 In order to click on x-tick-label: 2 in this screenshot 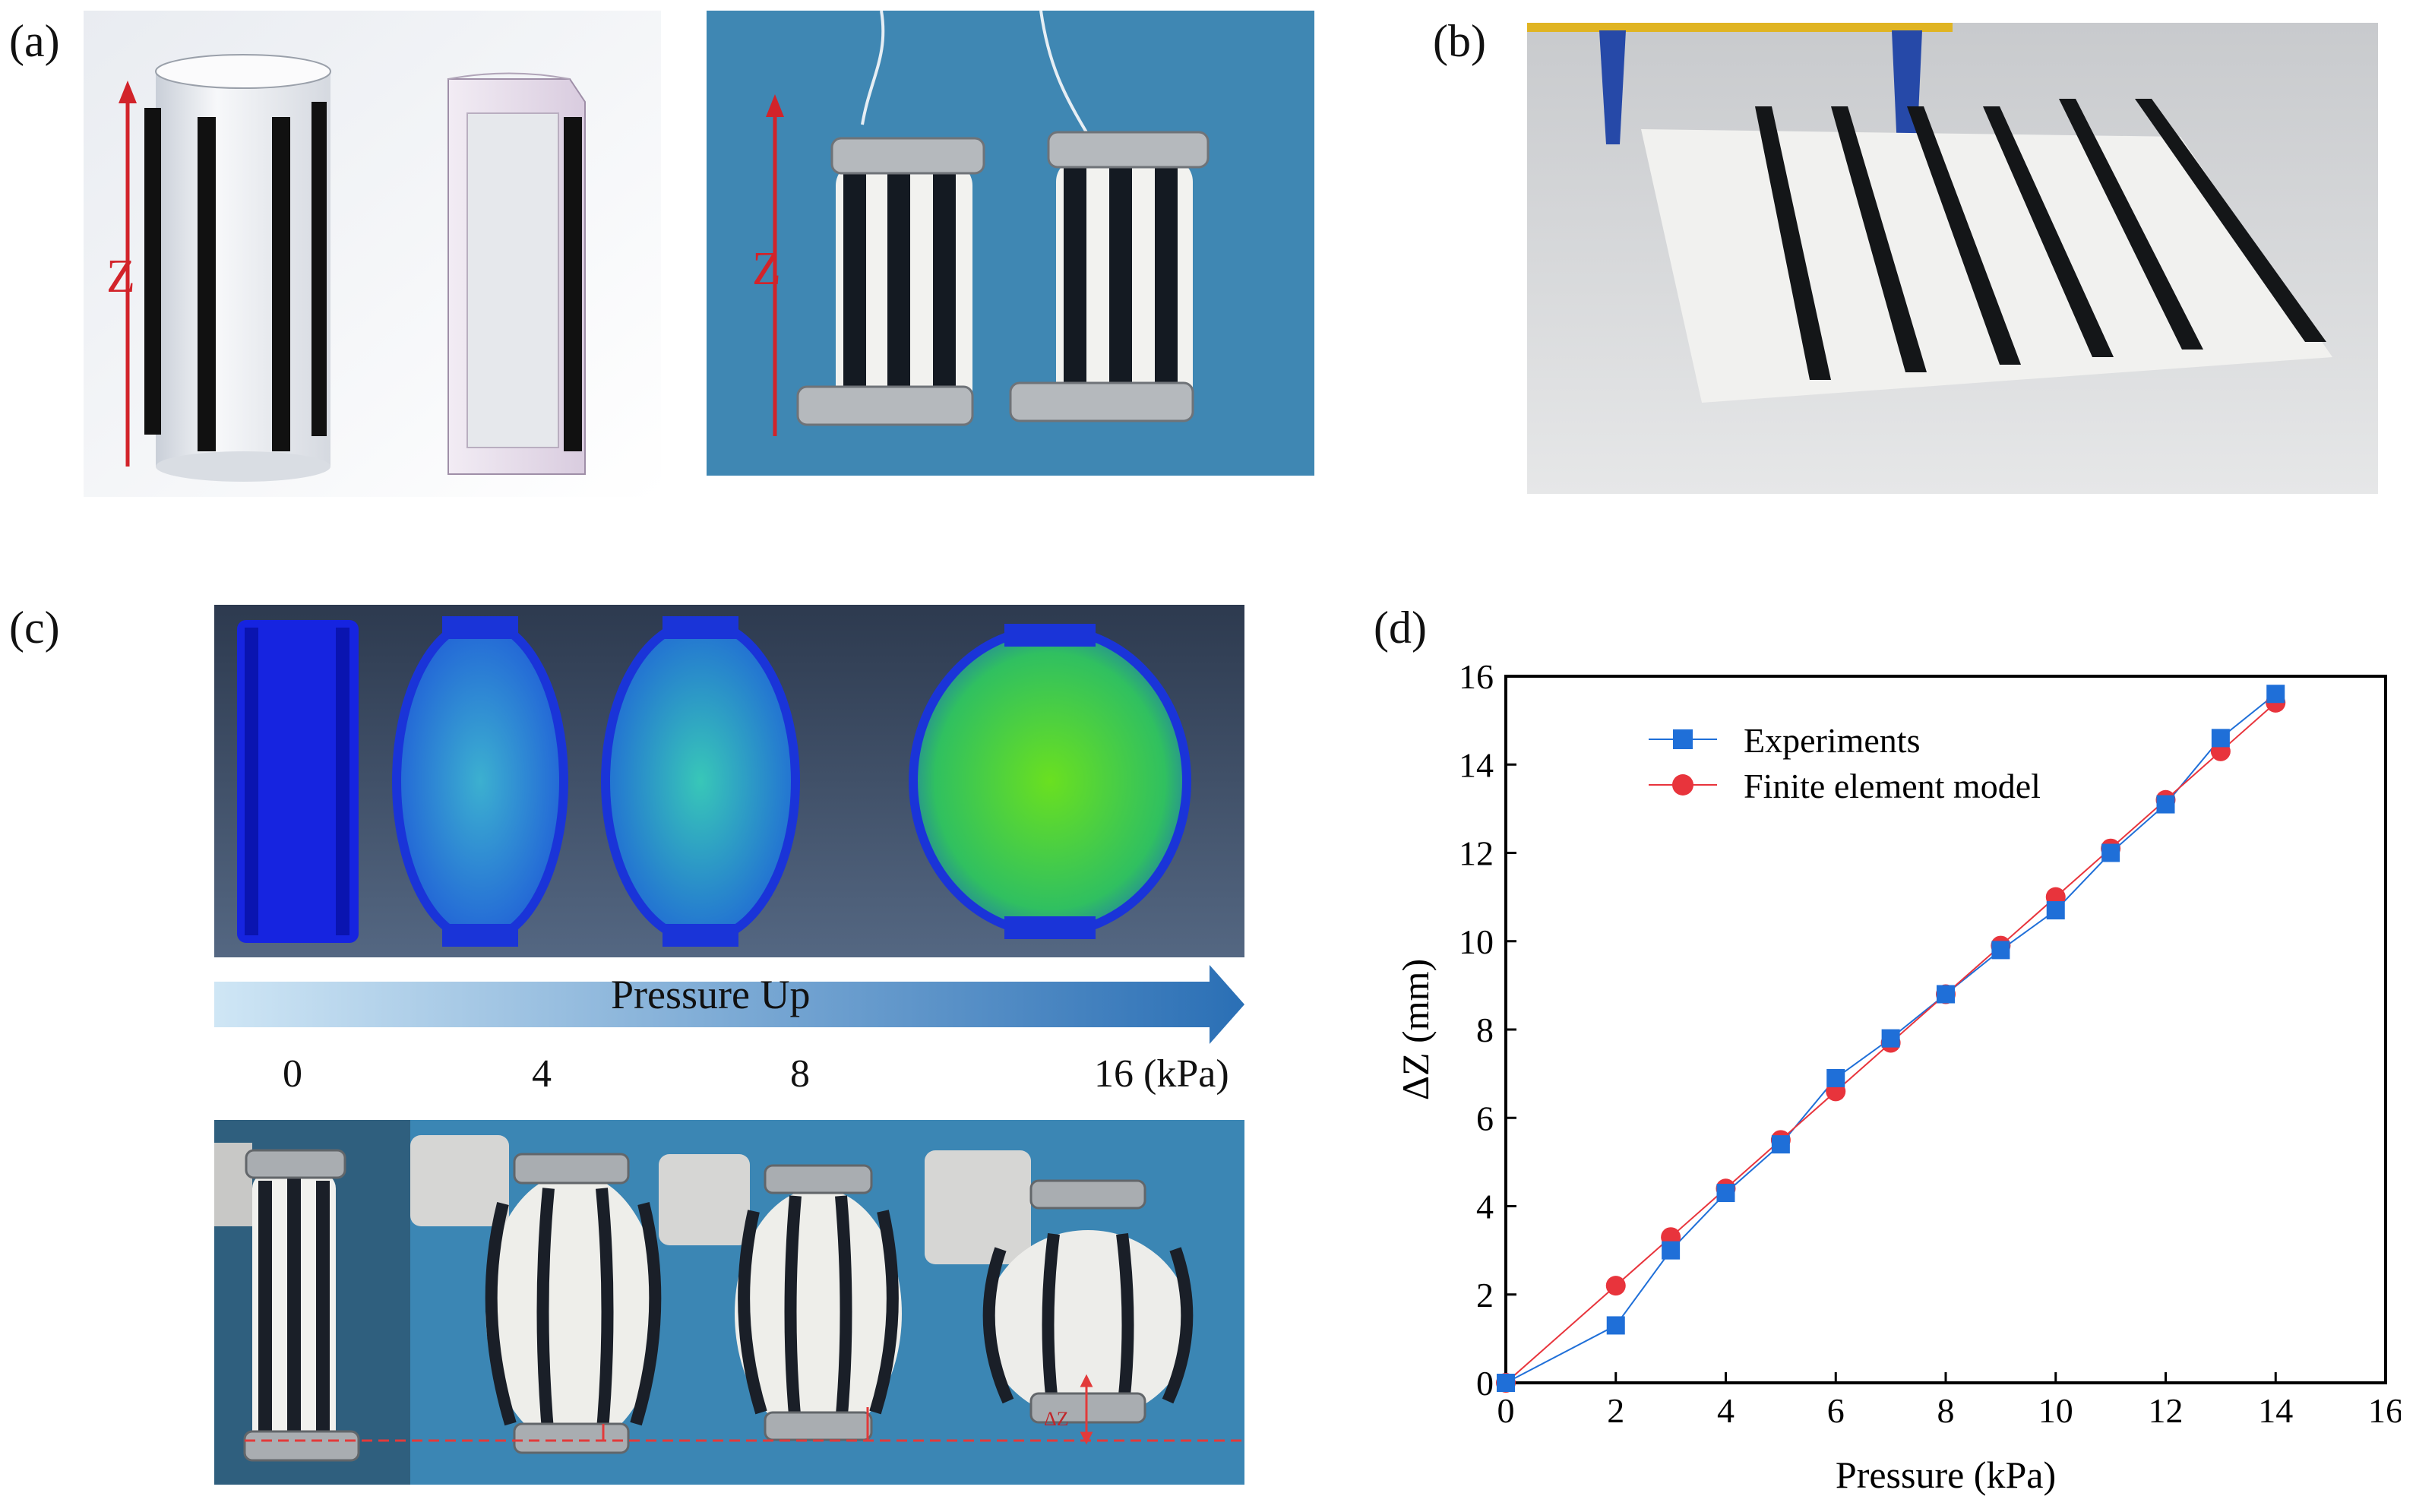, I will do `click(1615, 1410)`.